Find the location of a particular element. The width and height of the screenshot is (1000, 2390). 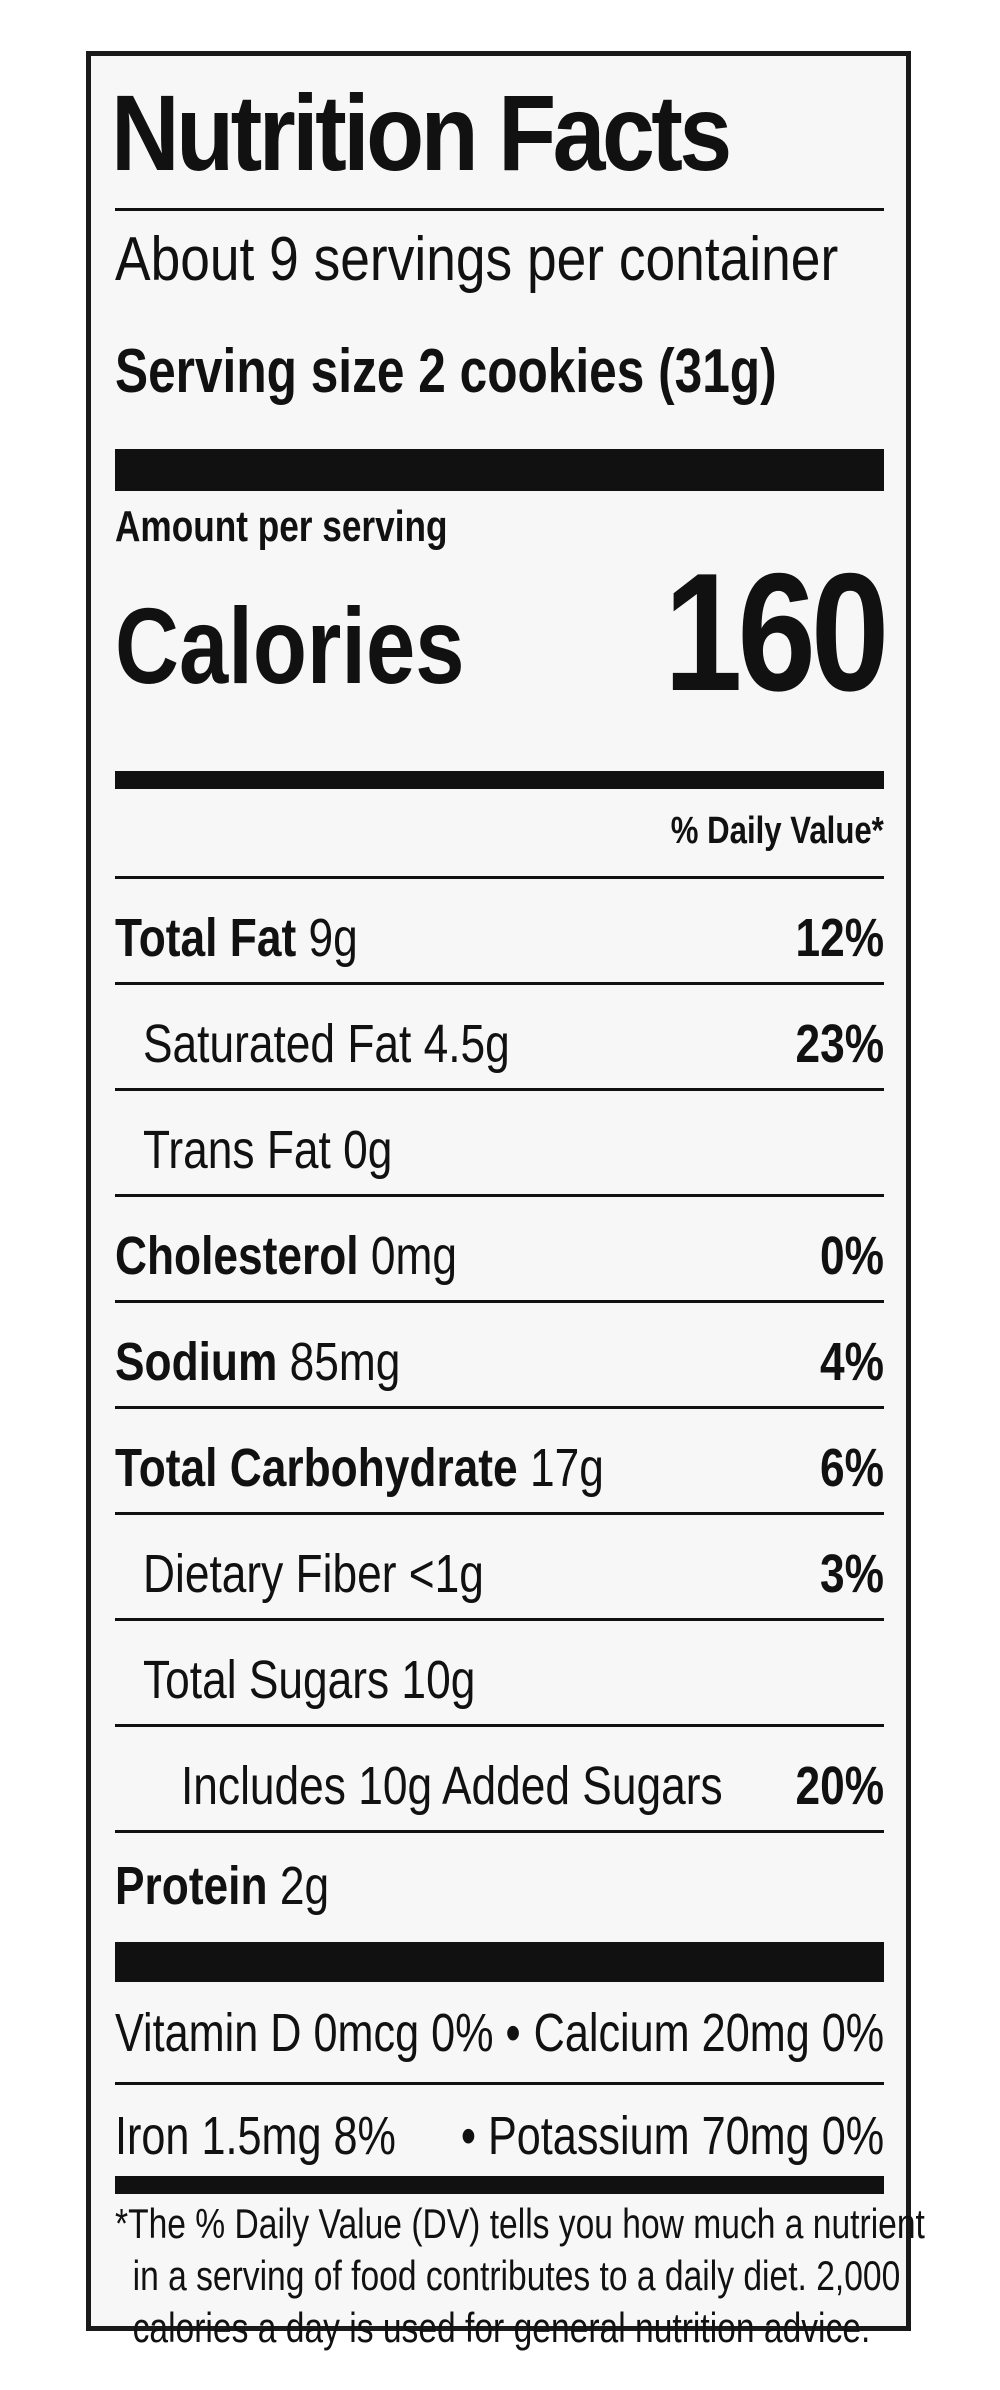

servings-per-container: About 9 servings per container is located at coordinates (477, 259).